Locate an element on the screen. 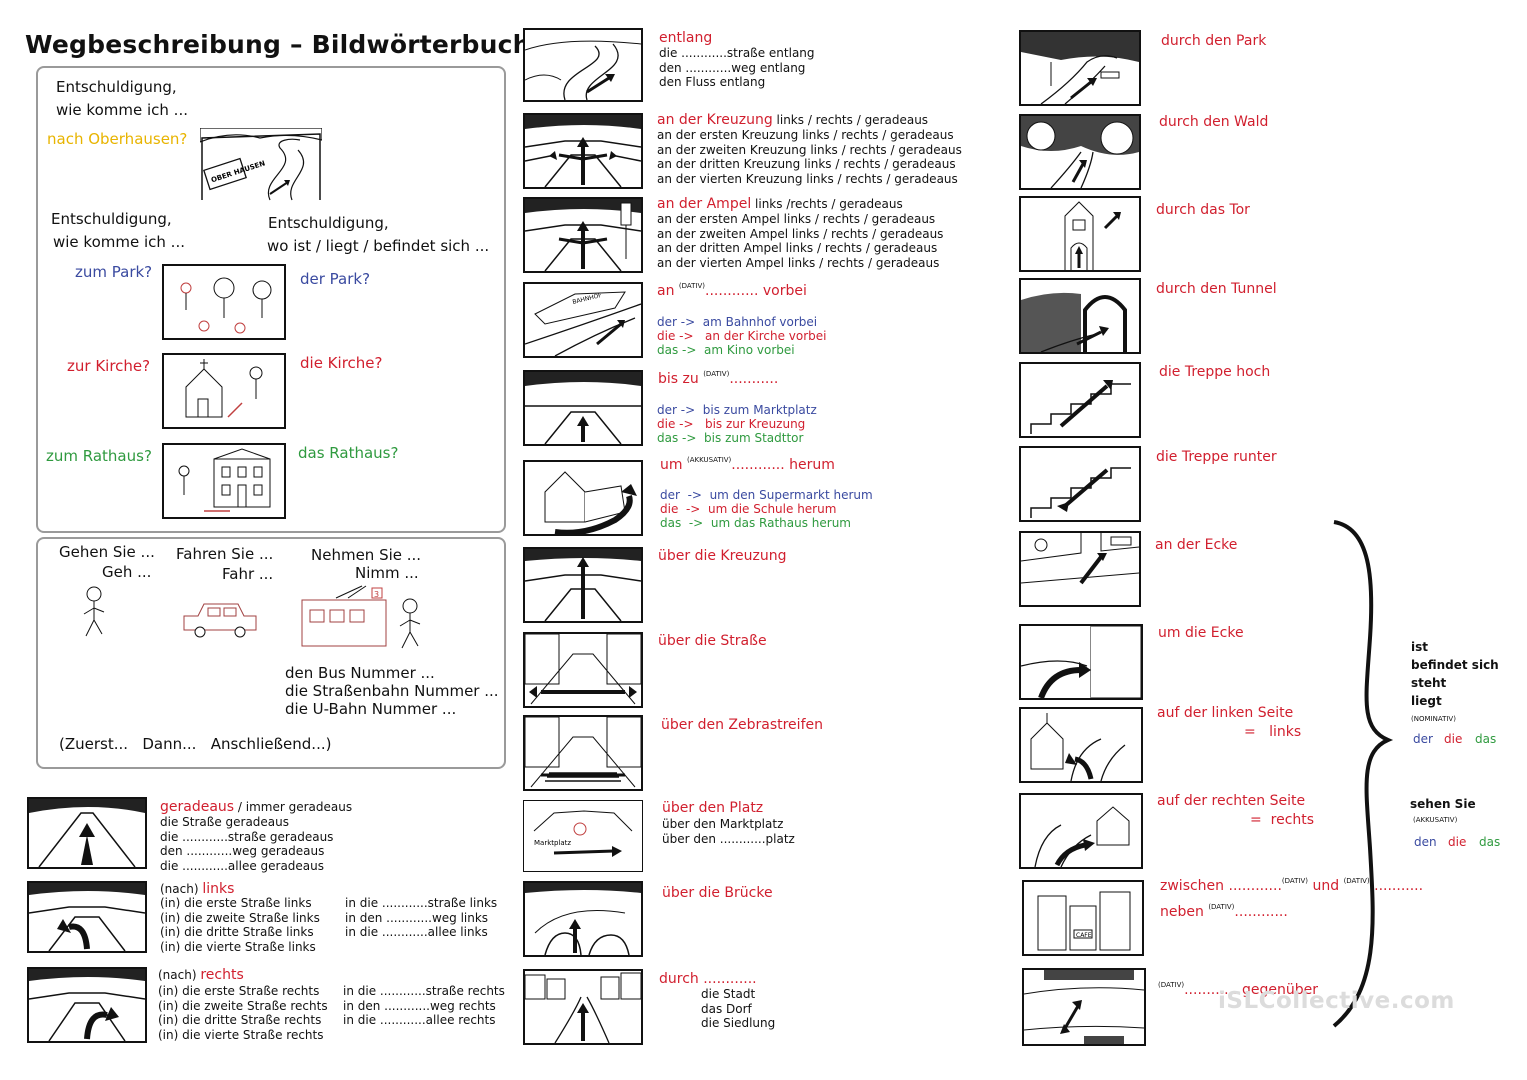 Image resolution: width=1527 pixels, height=1080 pixels. side-liegt: liegt is located at coordinates (1426, 701).